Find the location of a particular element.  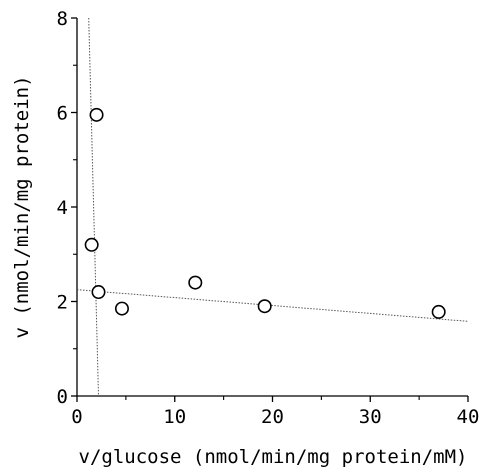

x-tick-label: 40 is located at coordinates (468, 417).